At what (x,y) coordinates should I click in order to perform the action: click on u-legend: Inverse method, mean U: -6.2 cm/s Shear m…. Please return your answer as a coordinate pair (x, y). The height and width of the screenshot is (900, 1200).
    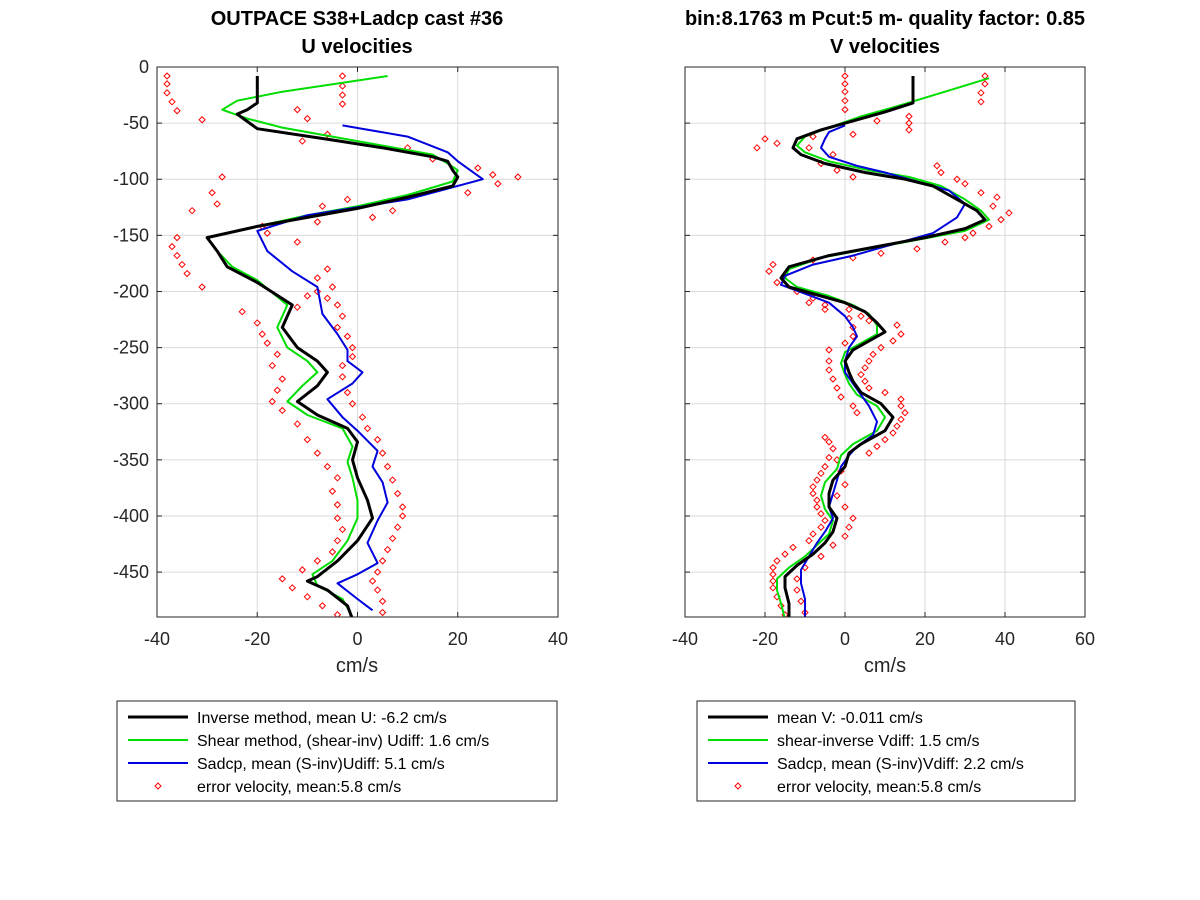
    Looking at the image, I should click on (337, 751).